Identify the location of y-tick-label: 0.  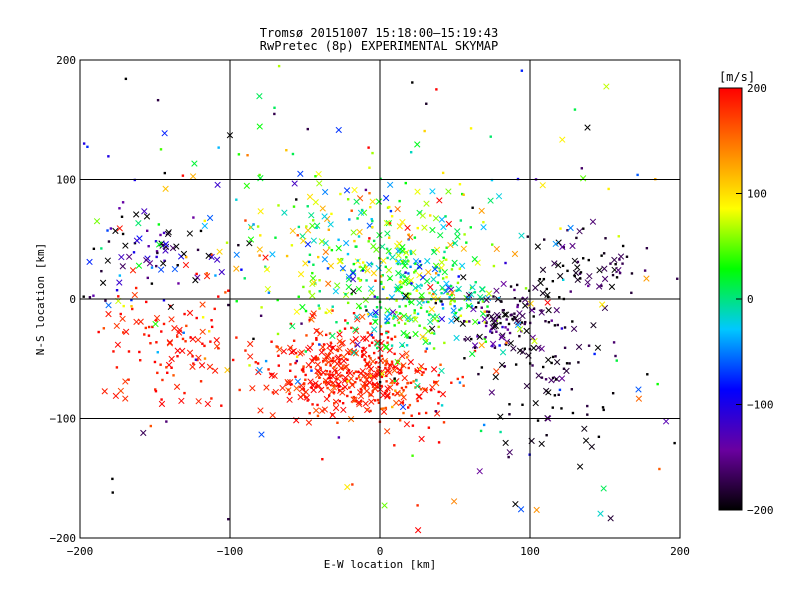
(72, 299).